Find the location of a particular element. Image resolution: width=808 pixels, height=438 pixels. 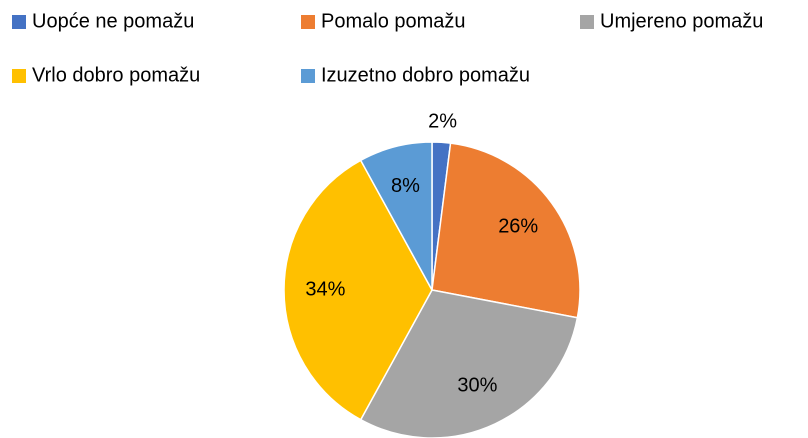

data-label: 8% is located at coordinates (405, 186).